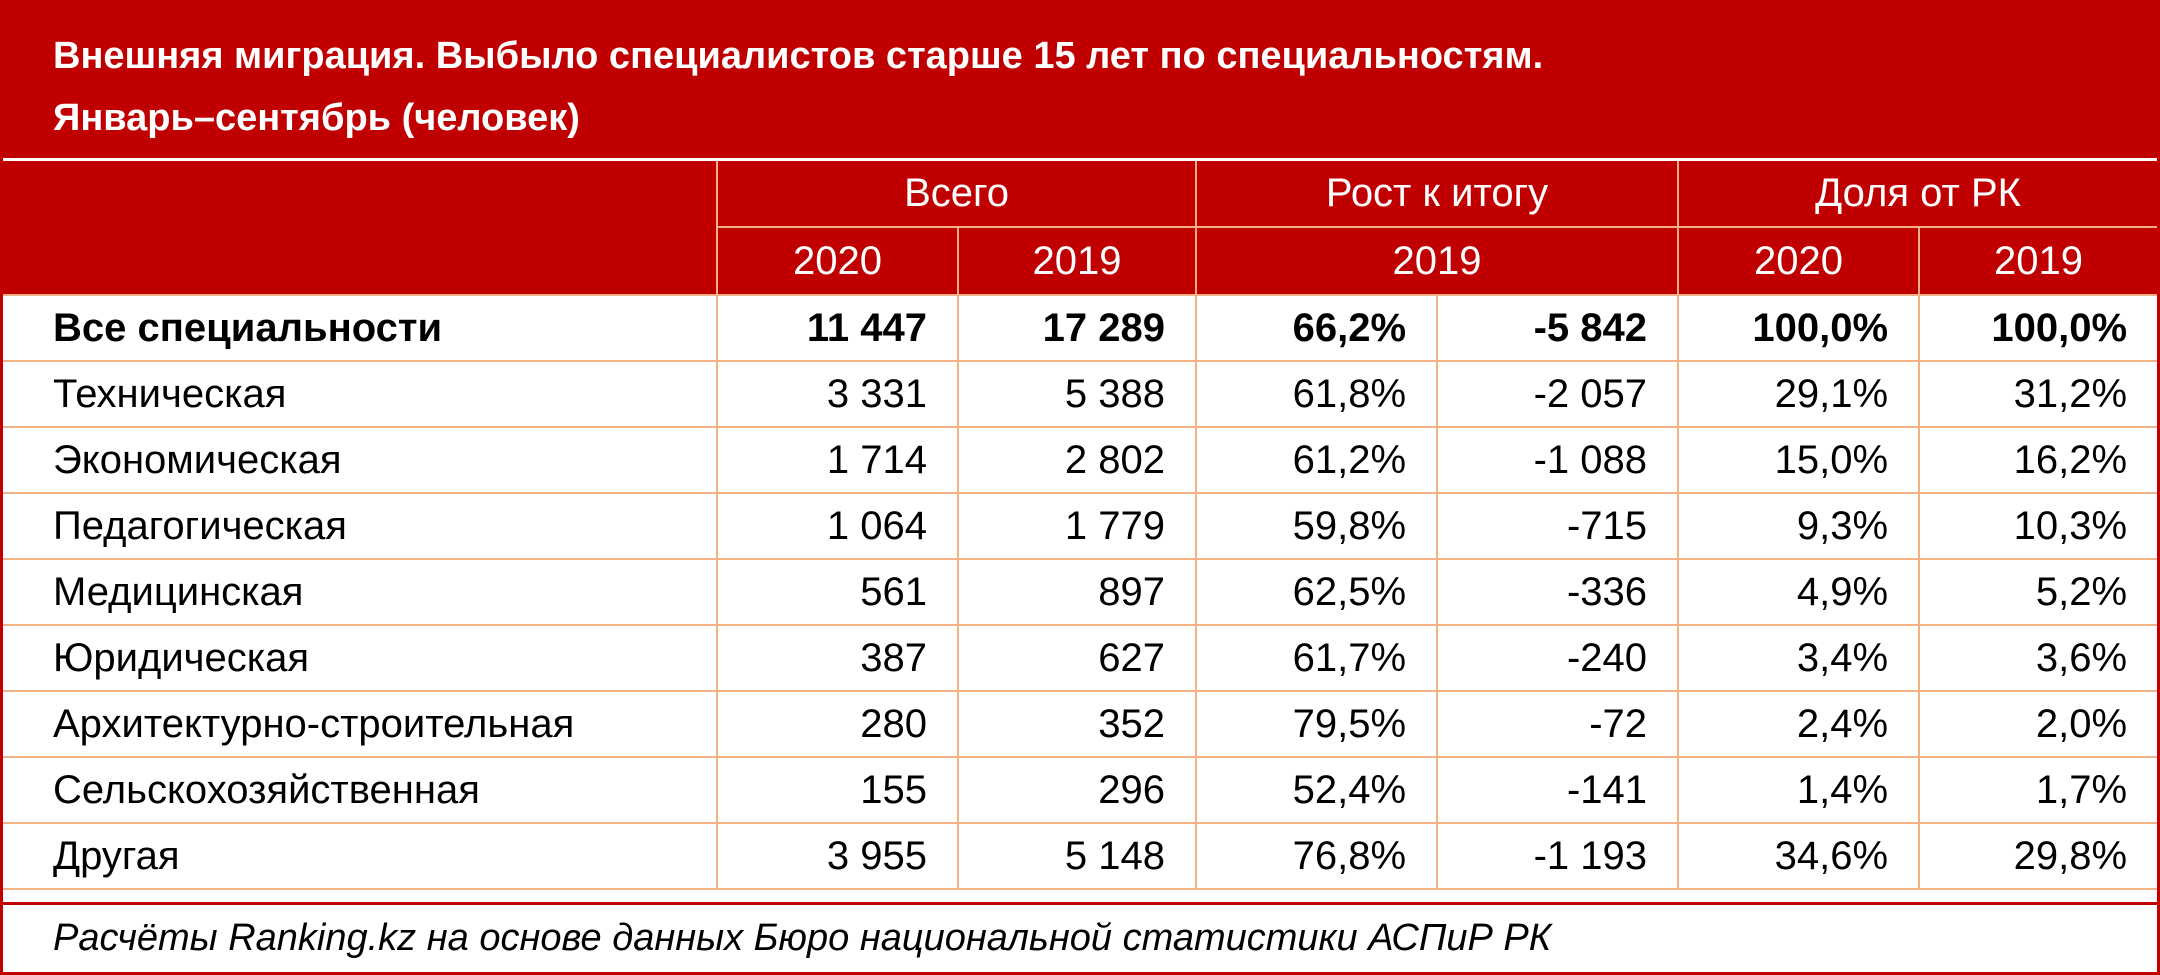 Image resolution: width=2160 pixels, height=975 pixels. What do you see at coordinates (1798, 526) in the screenshot?
I see `cell-value: 9,3%` at bounding box center [1798, 526].